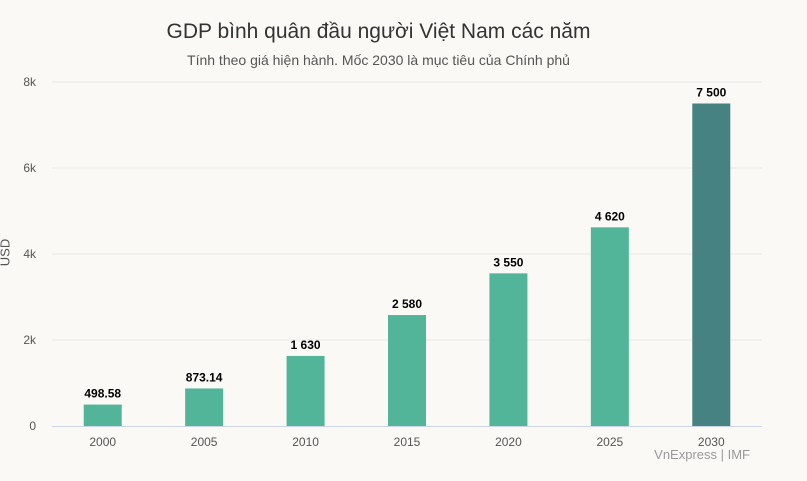 The image size is (807, 481). Describe the element at coordinates (508, 442) in the screenshot. I see `x-tick-label: 2020` at that location.